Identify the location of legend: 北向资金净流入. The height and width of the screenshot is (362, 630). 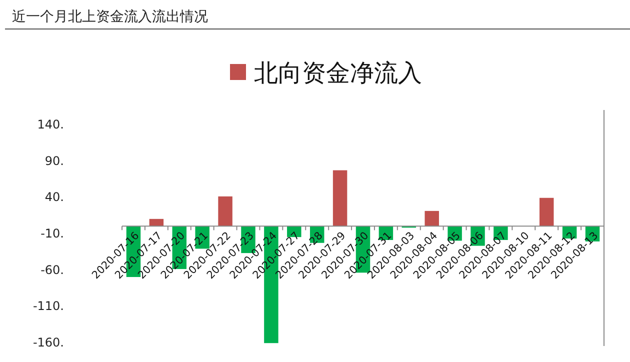
(326, 73).